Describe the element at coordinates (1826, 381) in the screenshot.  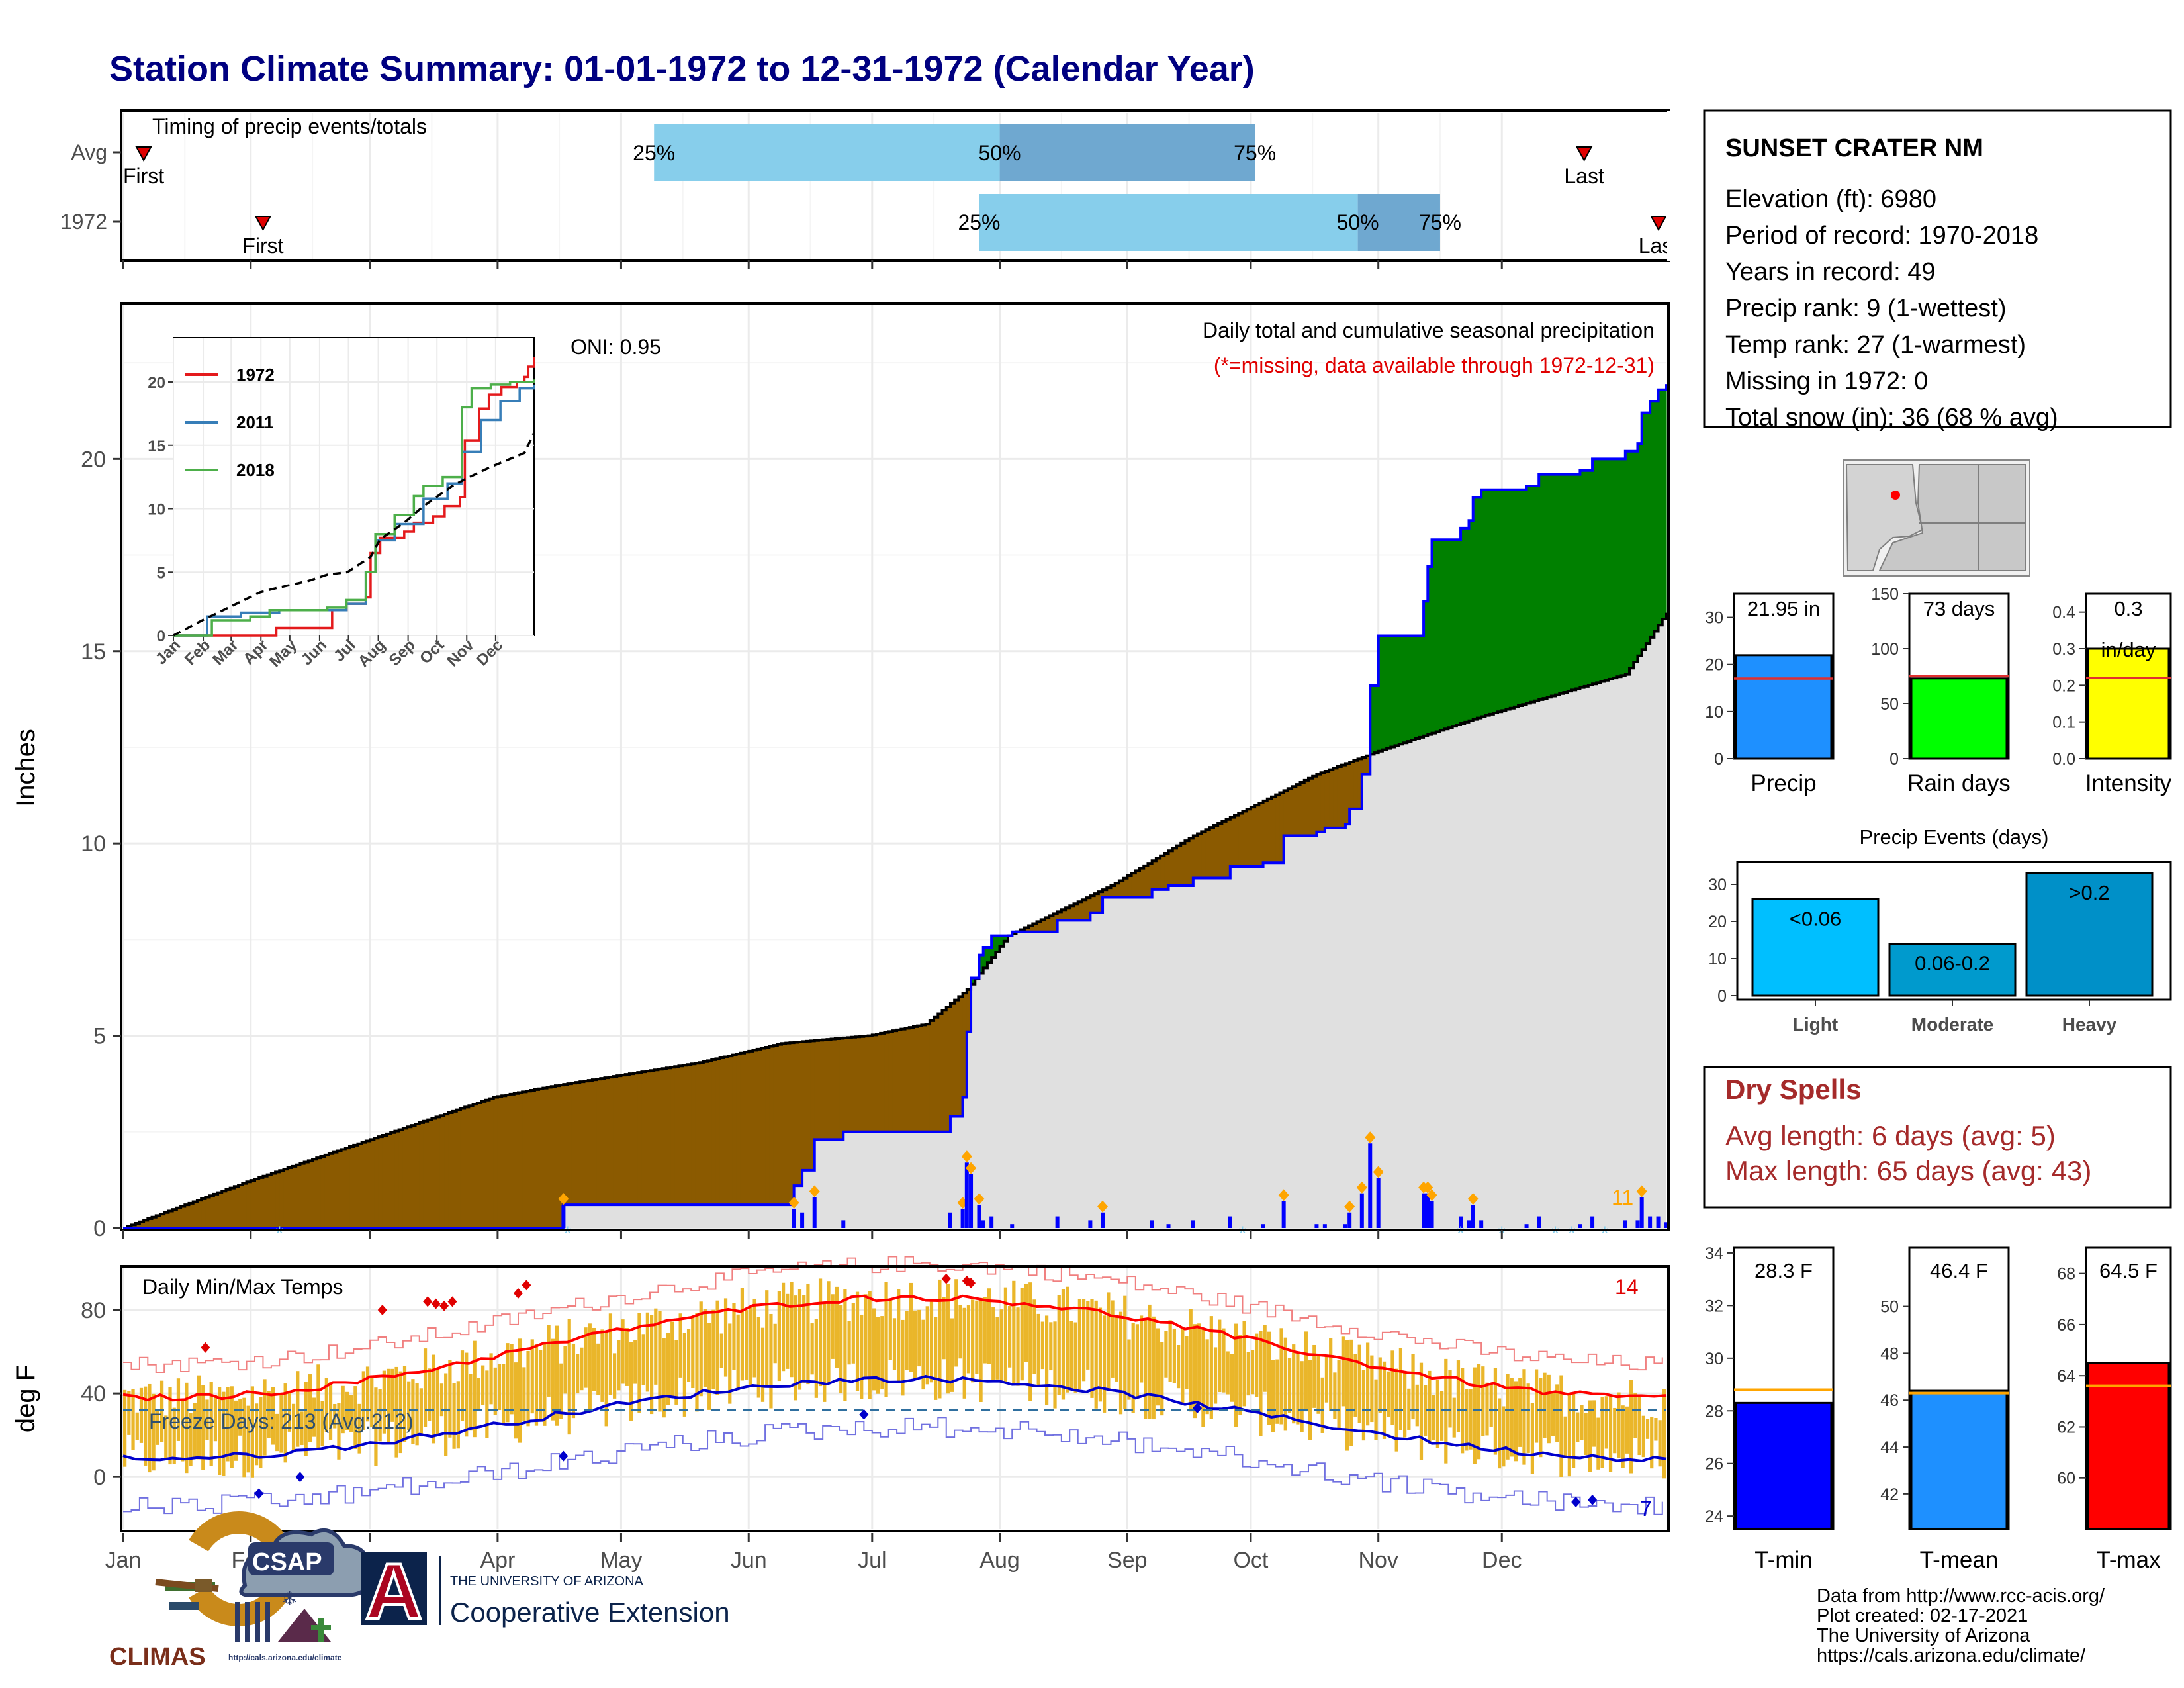
I see `station-line: Missing in 1972: 0` at that location.